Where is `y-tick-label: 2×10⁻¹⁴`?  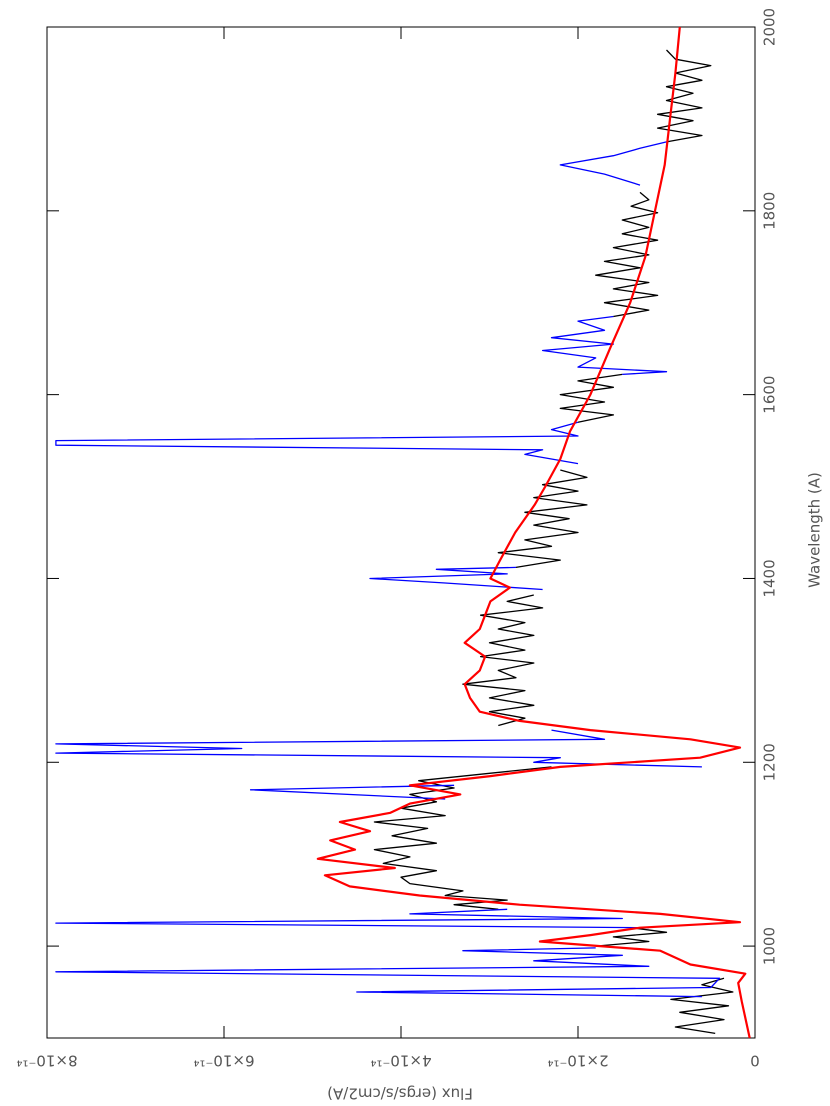 y-tick-label: 2×10⁻¹⁴ is located at coordinates (577, 1061).